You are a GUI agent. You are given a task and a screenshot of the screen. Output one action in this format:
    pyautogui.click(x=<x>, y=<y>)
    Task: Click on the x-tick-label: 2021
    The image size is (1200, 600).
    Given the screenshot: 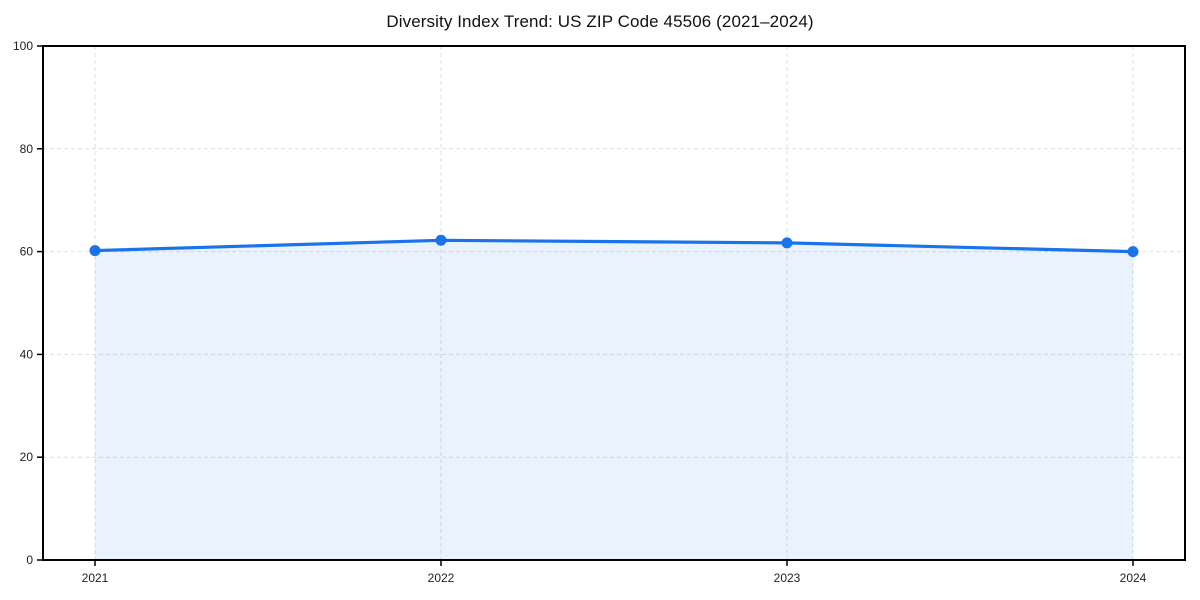 What is the action you would take?
    pyautogui.click(x=95, y=578)
    